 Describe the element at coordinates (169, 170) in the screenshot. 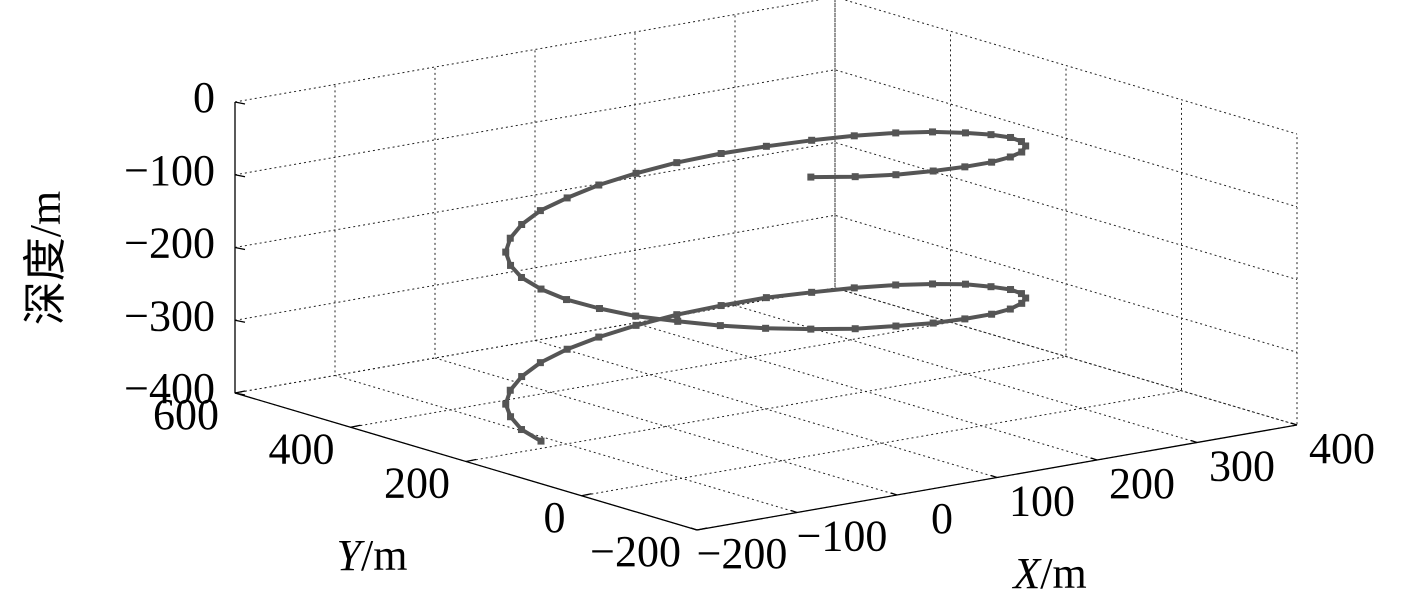

I see `z-tick-label: −100` at that location.